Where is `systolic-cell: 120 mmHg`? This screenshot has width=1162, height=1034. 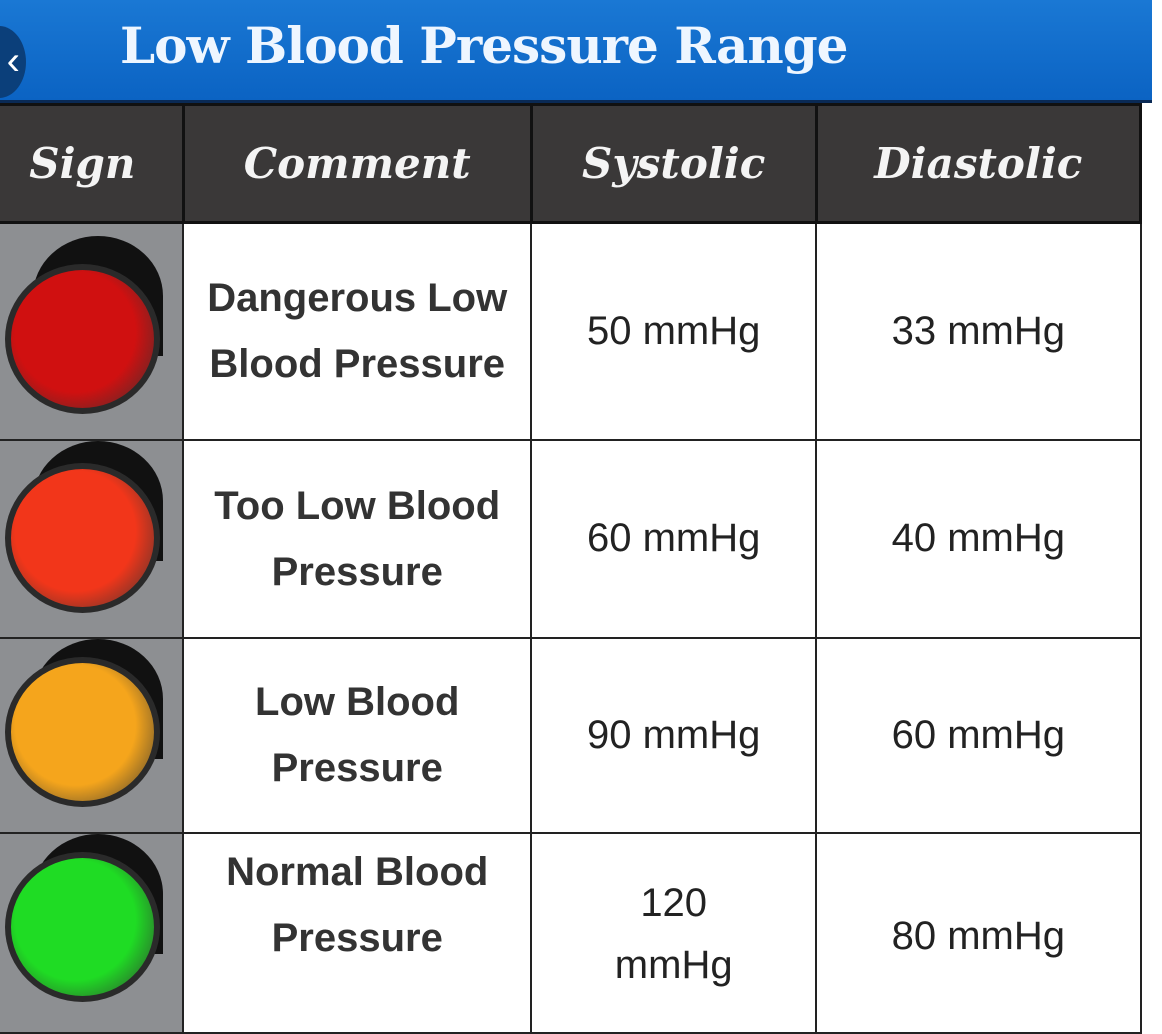
systolic-cell: 120 mmHg is located at coordinates (674, 932).